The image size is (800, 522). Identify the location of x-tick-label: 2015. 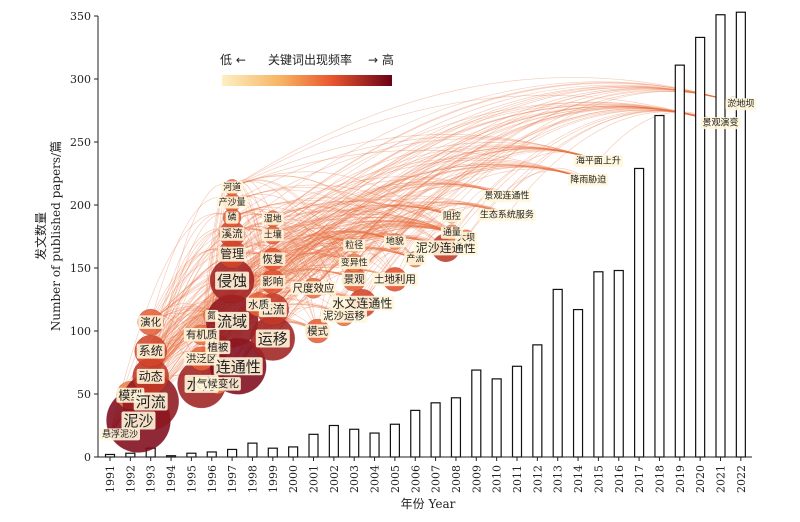
(598, 479).